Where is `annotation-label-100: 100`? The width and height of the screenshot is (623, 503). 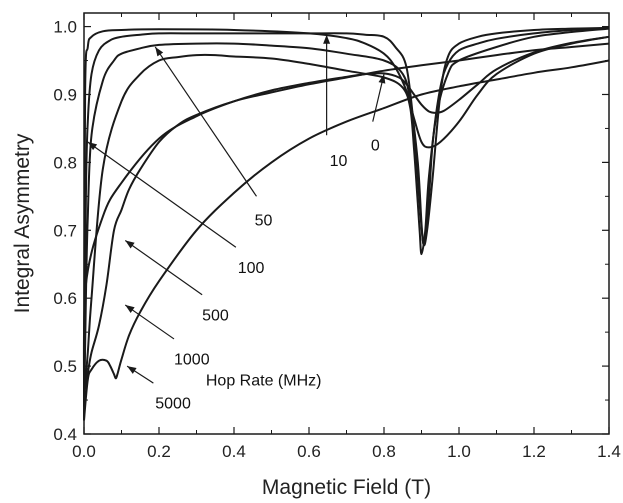
annotation-label-100: 100 is located at coordinates (251, 268).